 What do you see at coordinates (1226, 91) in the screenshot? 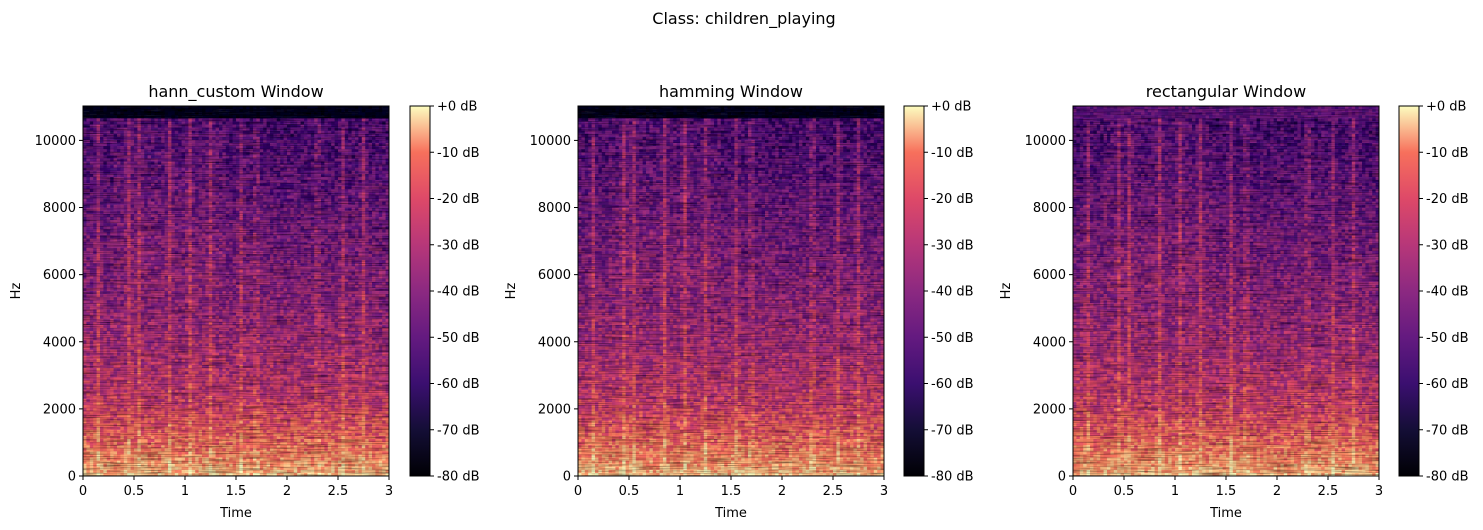
I see `panel-title: rectangular Window` at bounding box center [1226, 91].